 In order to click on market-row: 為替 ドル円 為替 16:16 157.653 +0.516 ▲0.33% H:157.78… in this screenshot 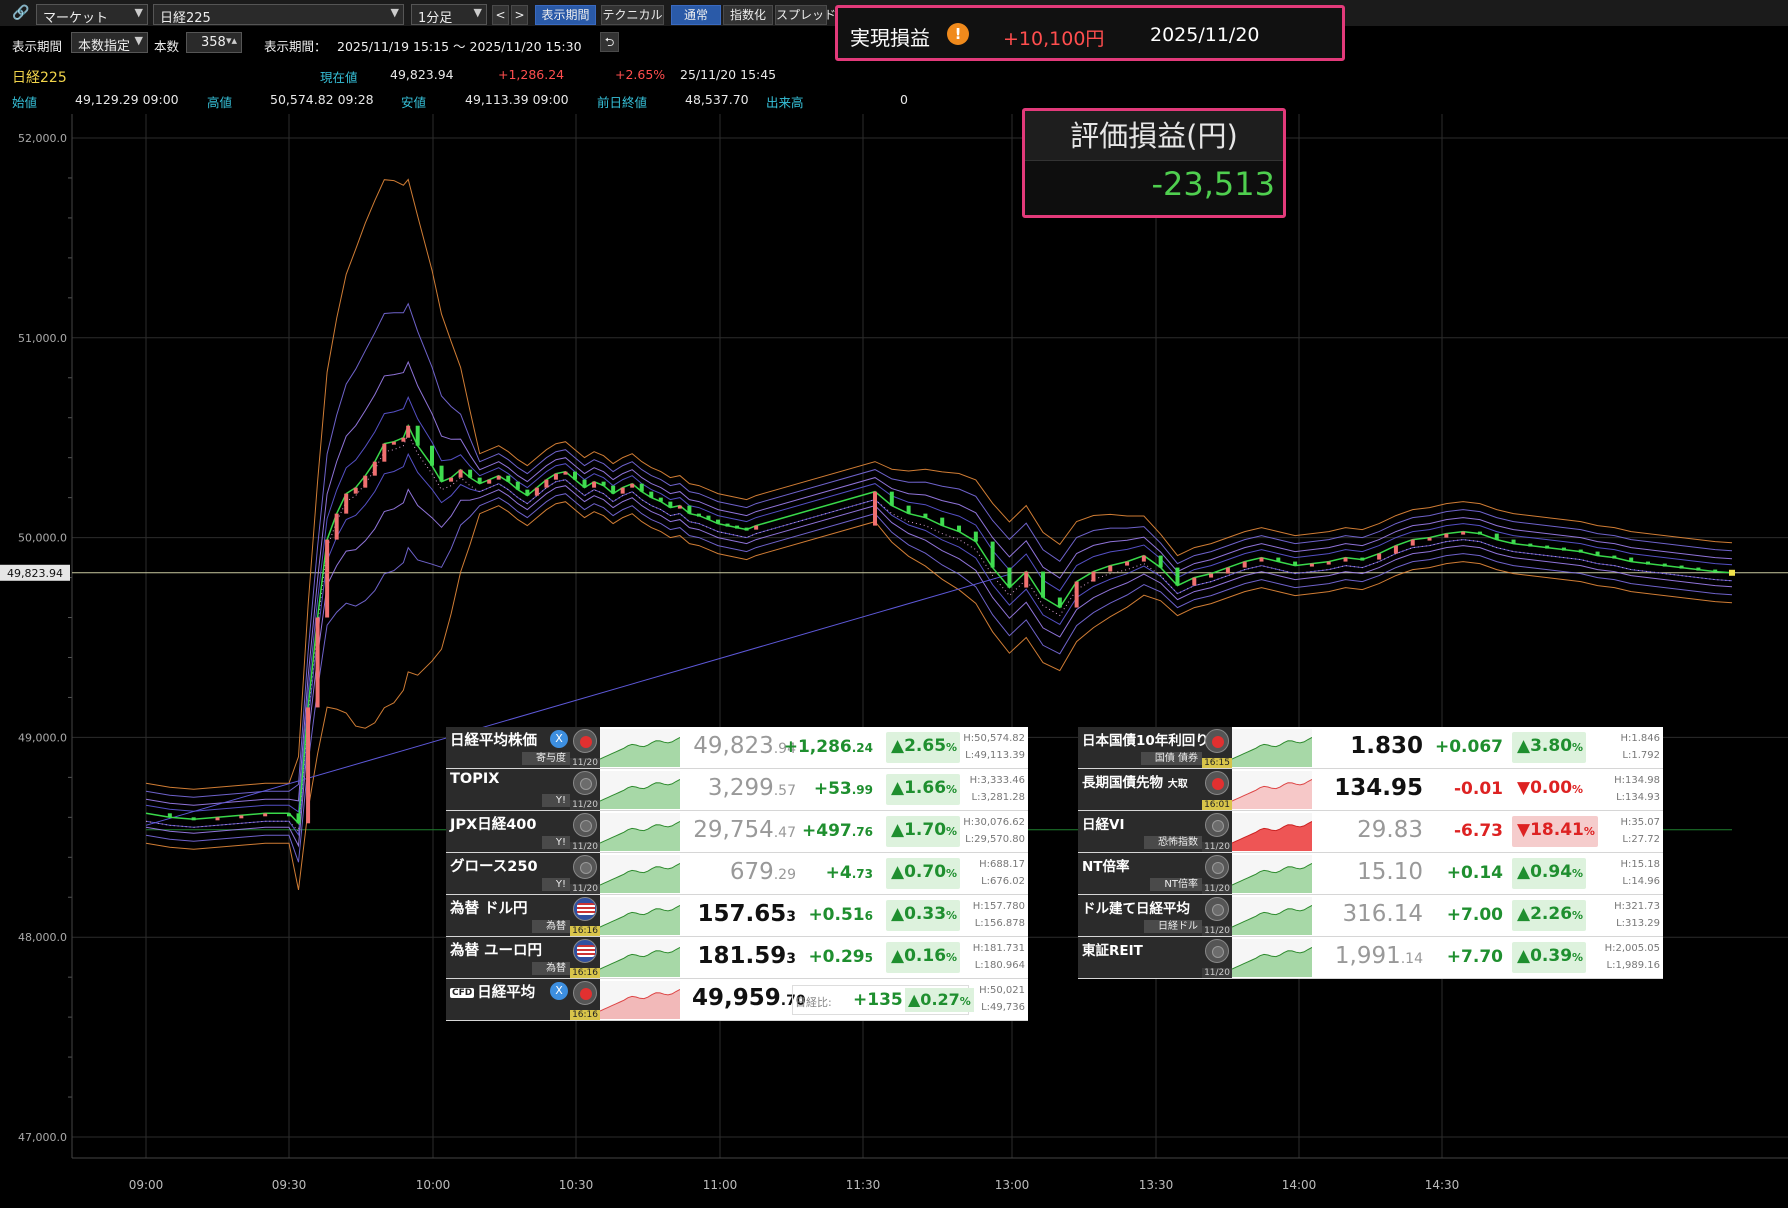, I will do `click(737, 916)`.